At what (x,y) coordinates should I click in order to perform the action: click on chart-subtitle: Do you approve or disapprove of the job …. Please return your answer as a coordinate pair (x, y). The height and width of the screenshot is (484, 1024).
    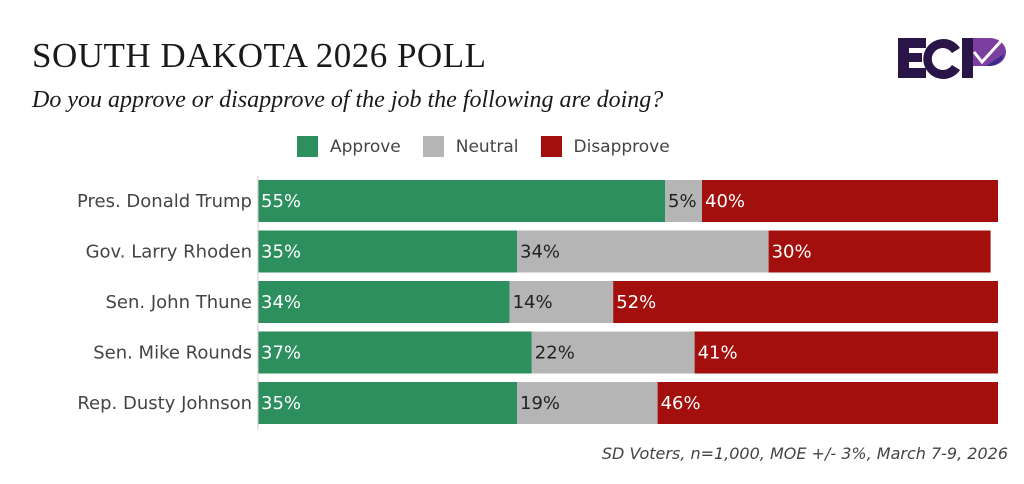
    Looking at the image, I should click on (348, 100).